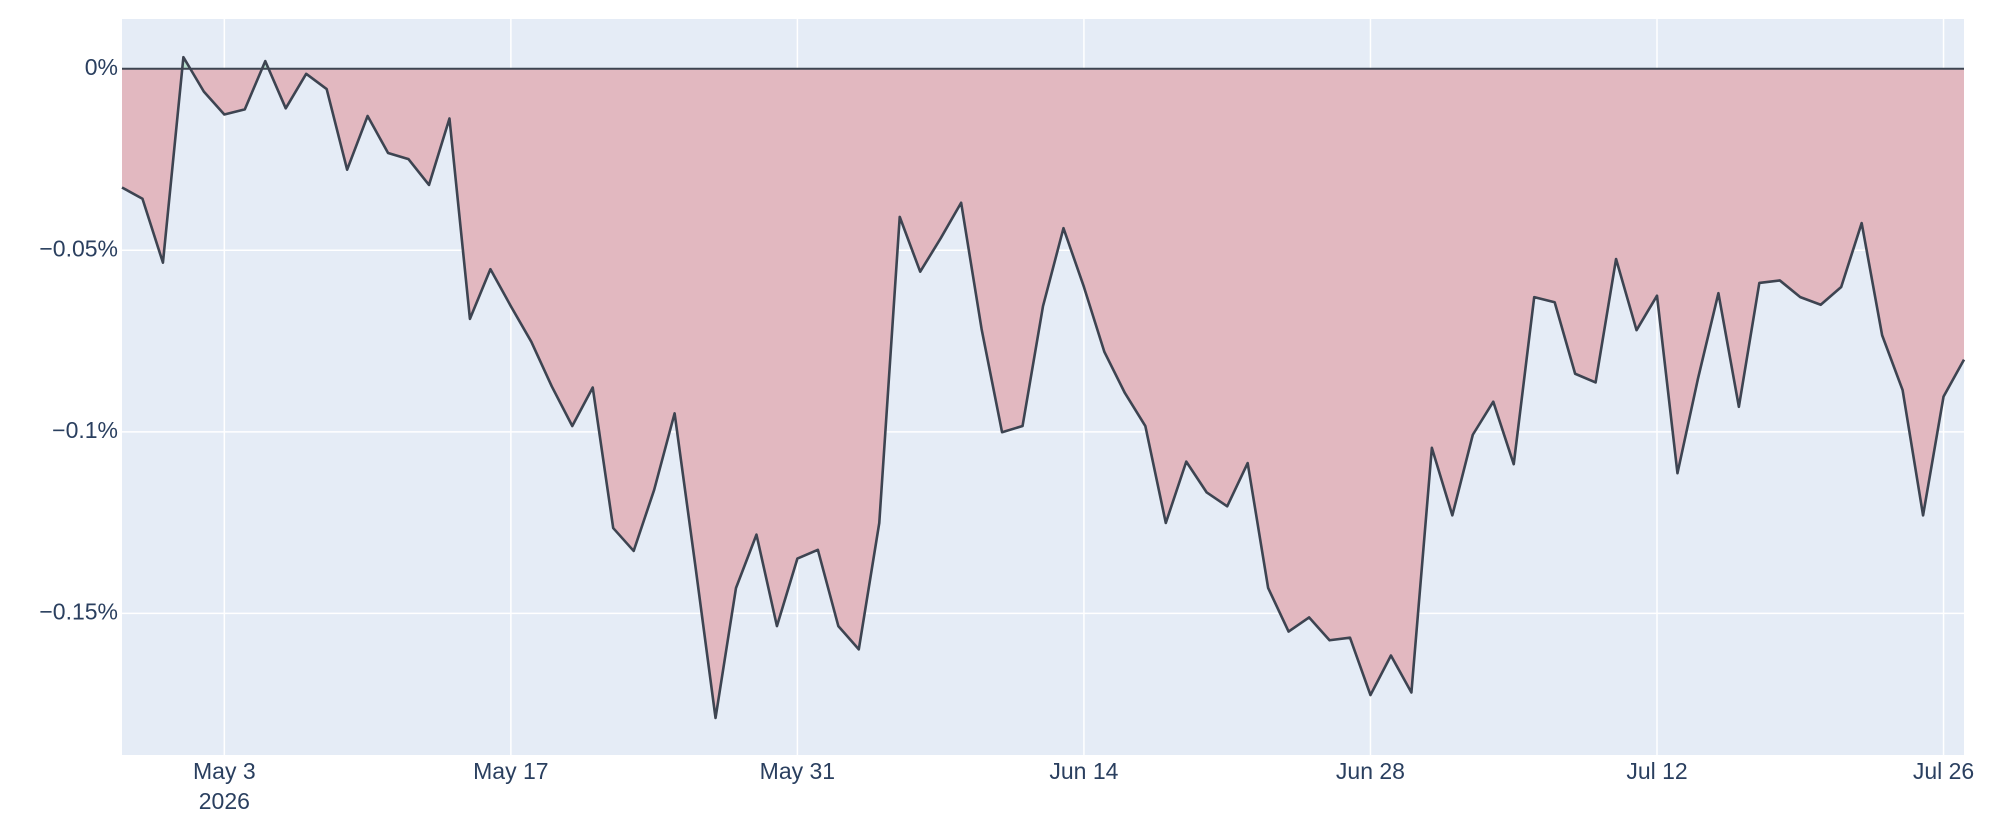 This screenshot has width=2000, height=840. I want to click on x-tick-label: May 3, so click(224, 771).